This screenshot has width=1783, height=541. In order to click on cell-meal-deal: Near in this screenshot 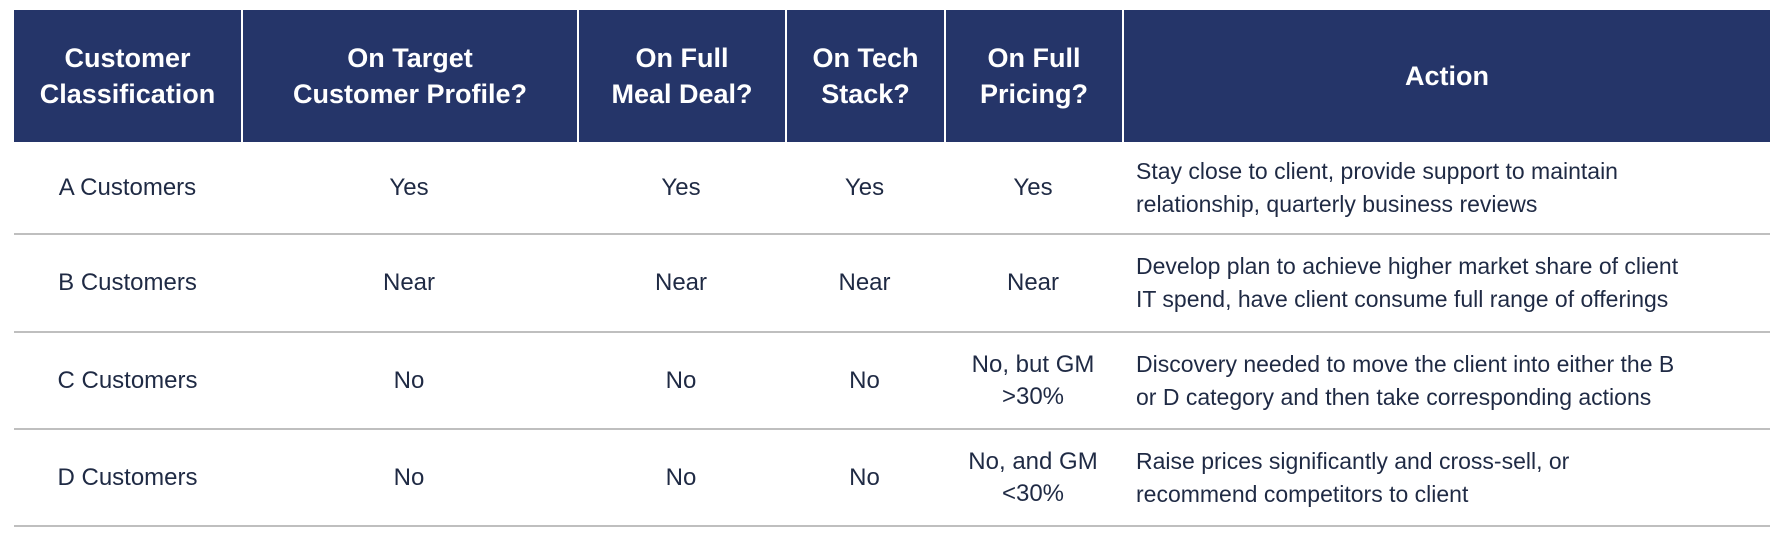, I will do `click(681, 283)`.